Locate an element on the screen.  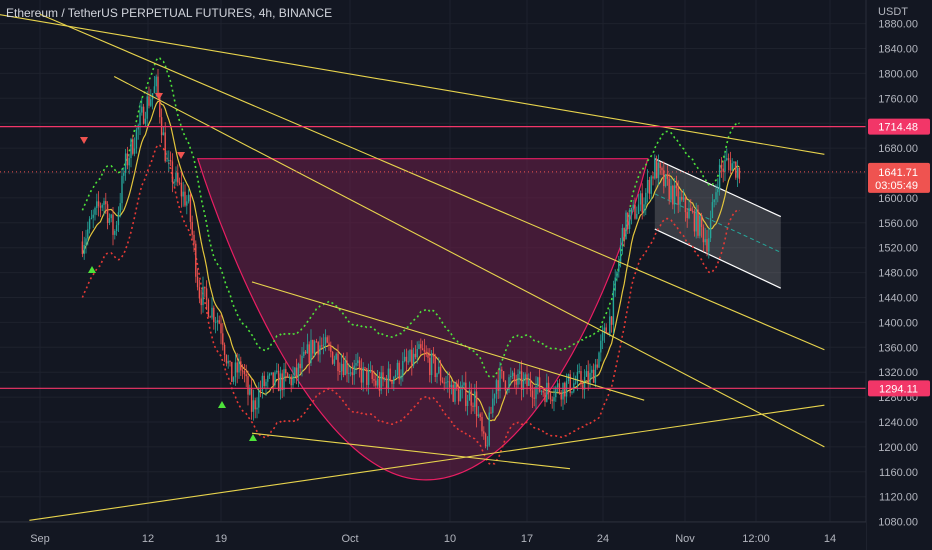
time-tick-label: Sep is located at coordinates (40, 539).